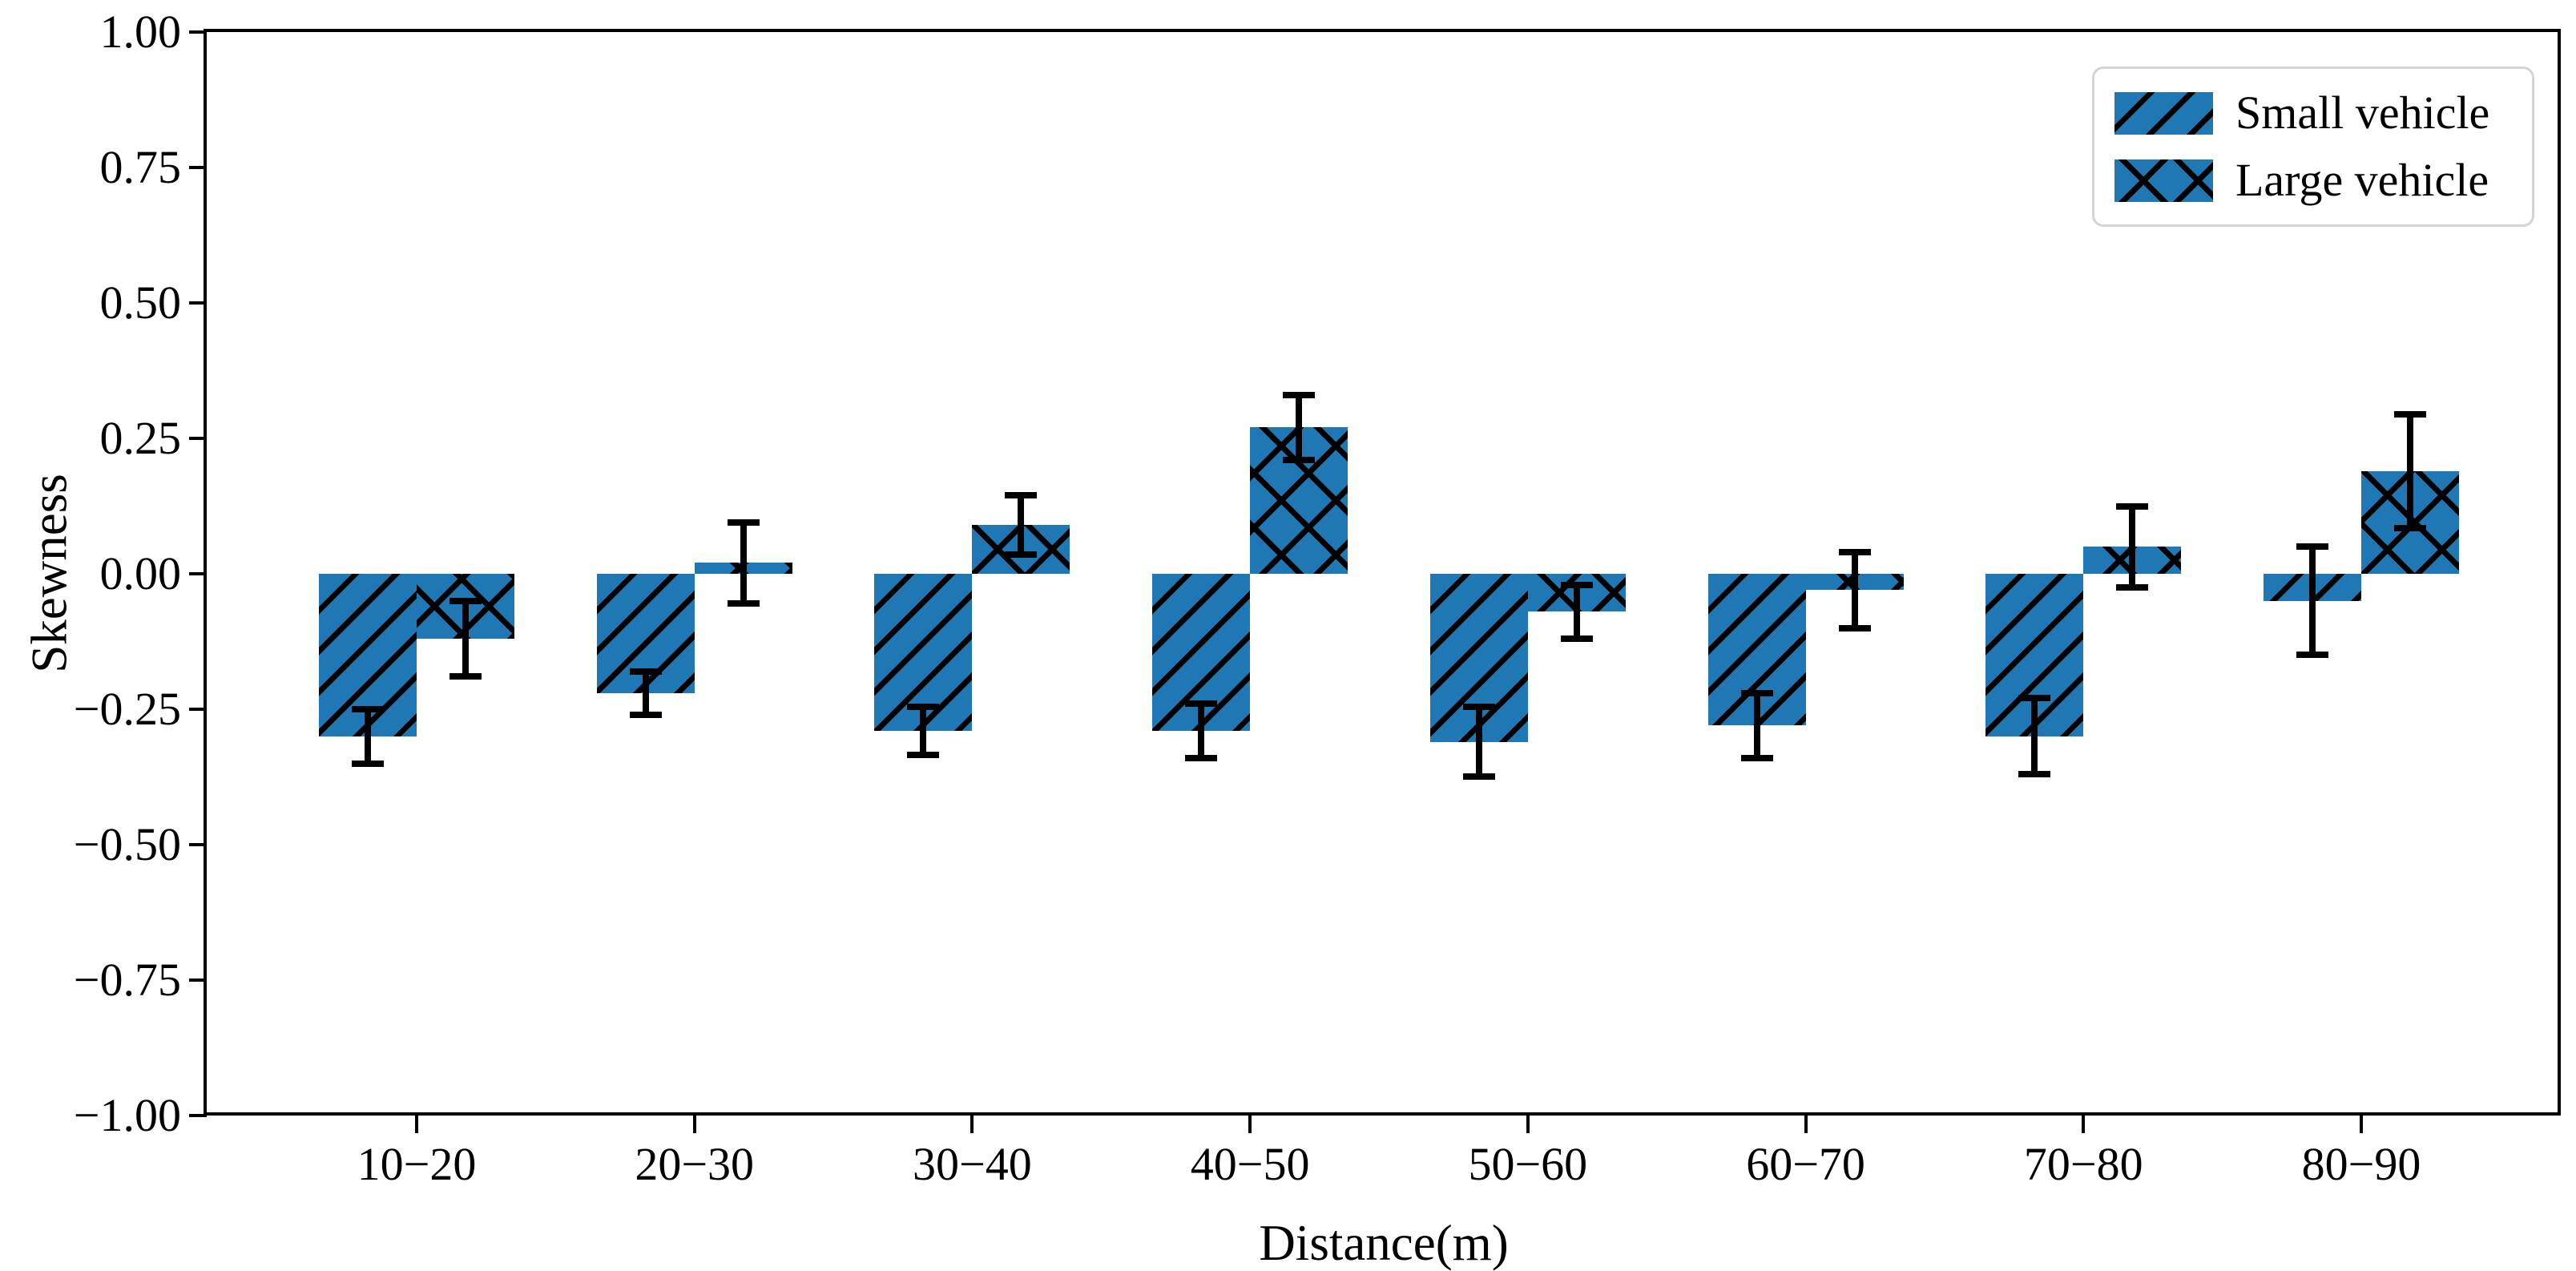 This screenshot has height=1271, width=2576. I want to click on legend-label-large-vehicle: Large vehicle, so click(2362, 180).